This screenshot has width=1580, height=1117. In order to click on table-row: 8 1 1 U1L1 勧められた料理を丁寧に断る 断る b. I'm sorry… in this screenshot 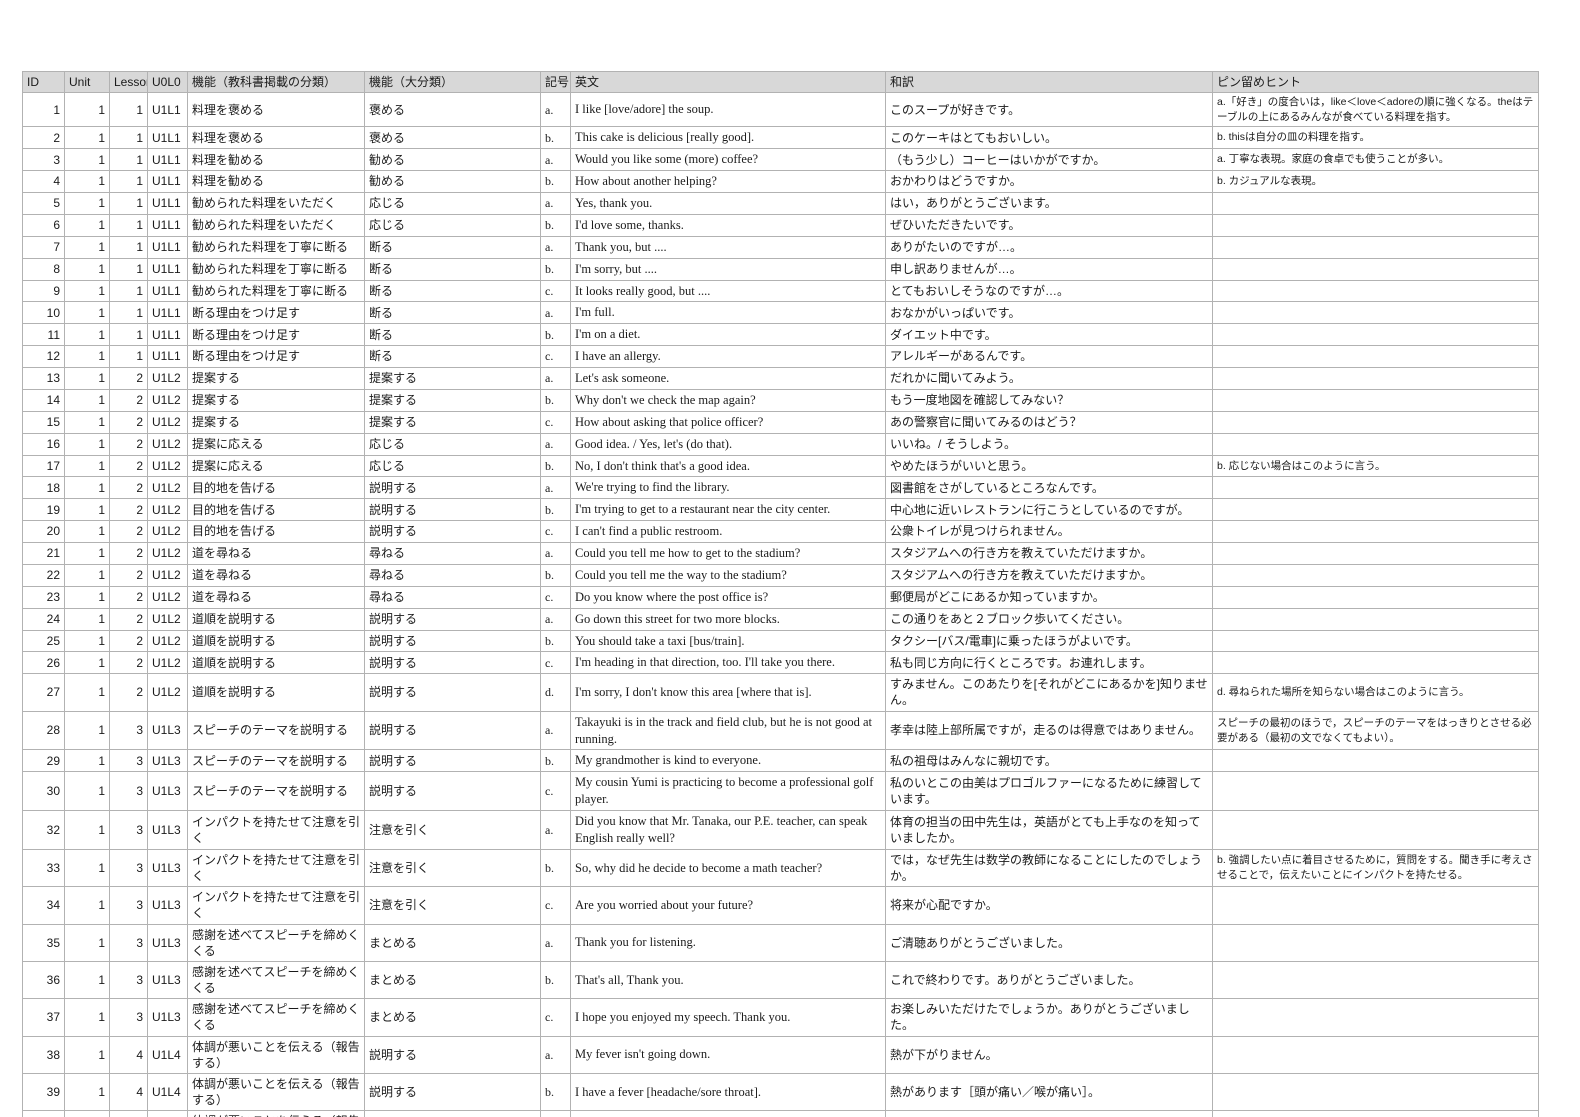, I will do `click(780, 269)`.